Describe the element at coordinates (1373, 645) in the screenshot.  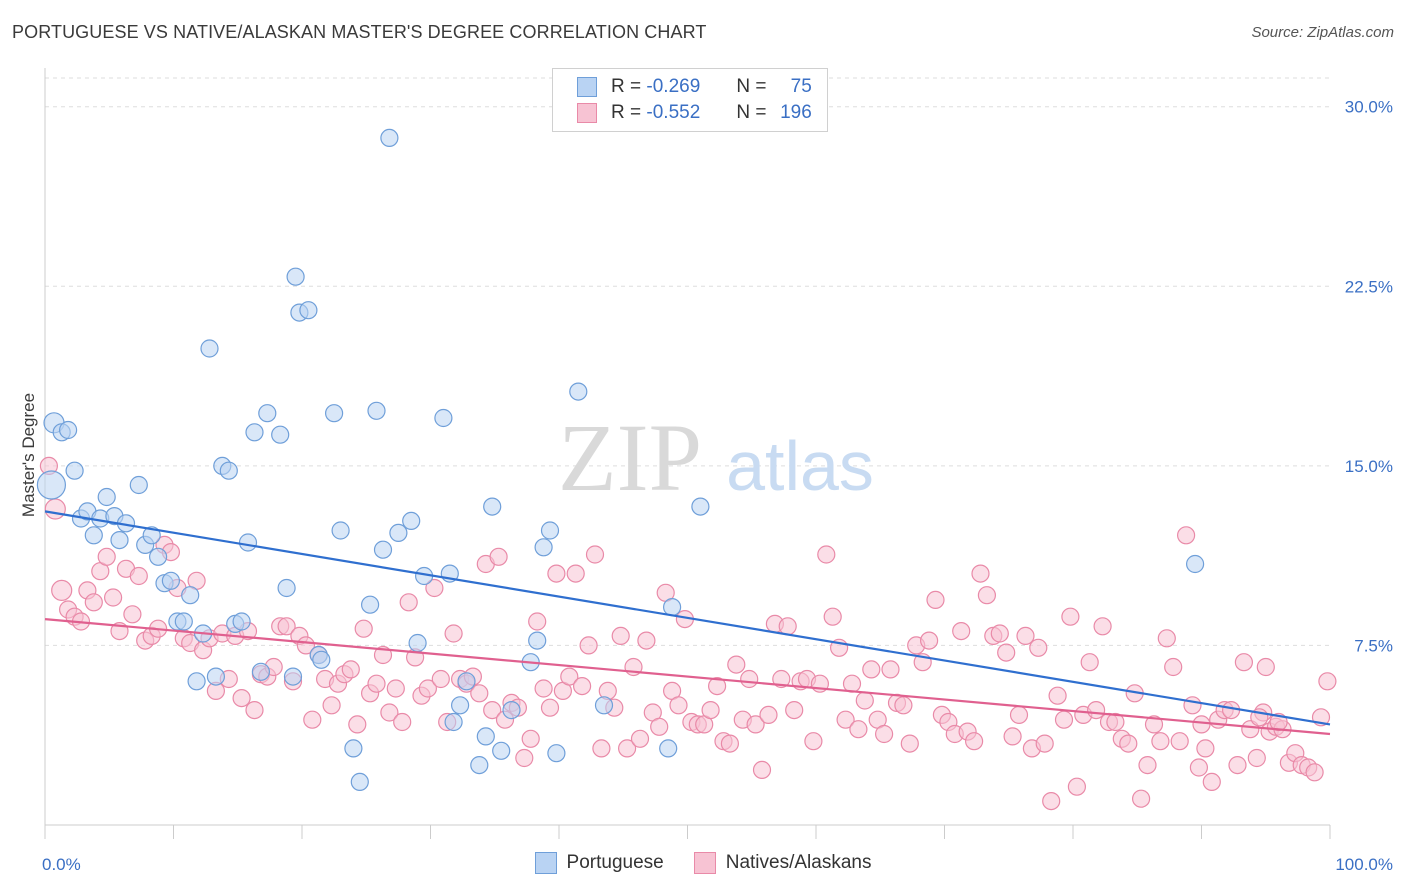
I see `y-tick-label: 7.5%` at that location.